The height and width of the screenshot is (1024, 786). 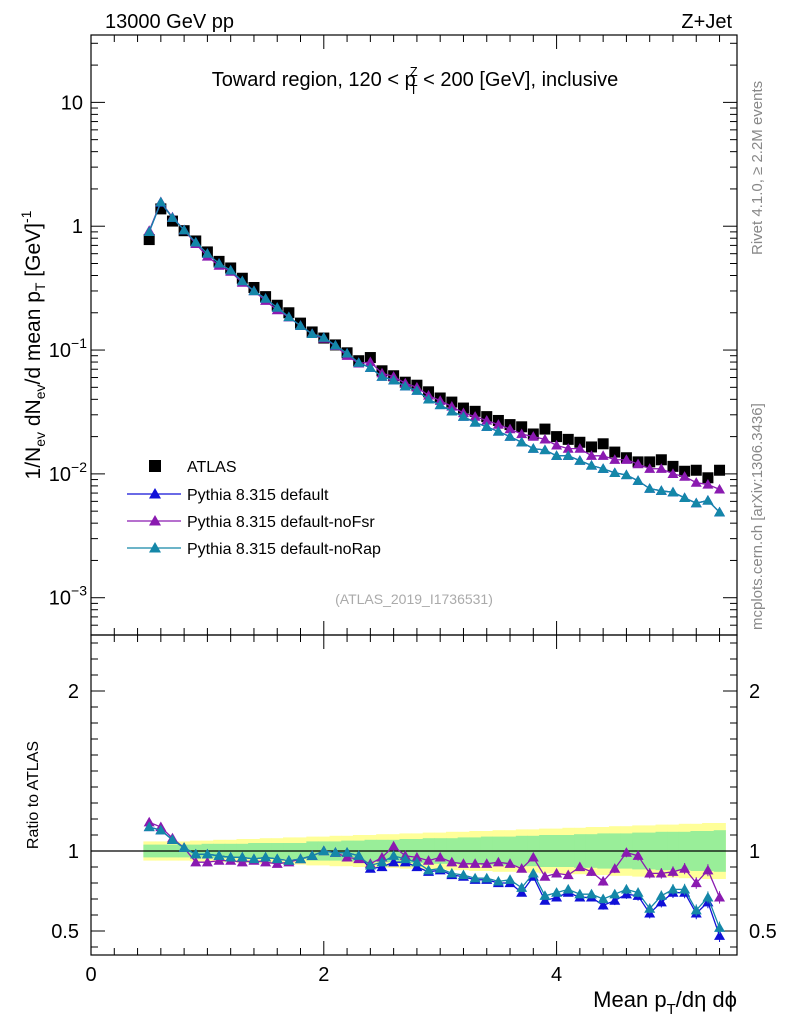 What do you see at coordinates (73, 852) in the screenshot?
I see `ratio-y-tick-label: 1` at bounding box center [73, 852].